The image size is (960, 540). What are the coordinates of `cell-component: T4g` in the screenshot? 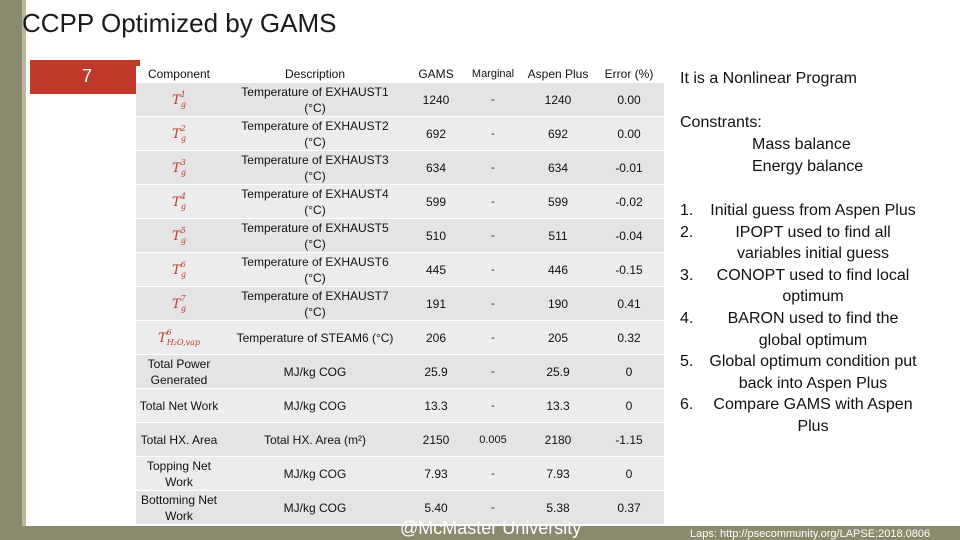 It's located at (179, 201).